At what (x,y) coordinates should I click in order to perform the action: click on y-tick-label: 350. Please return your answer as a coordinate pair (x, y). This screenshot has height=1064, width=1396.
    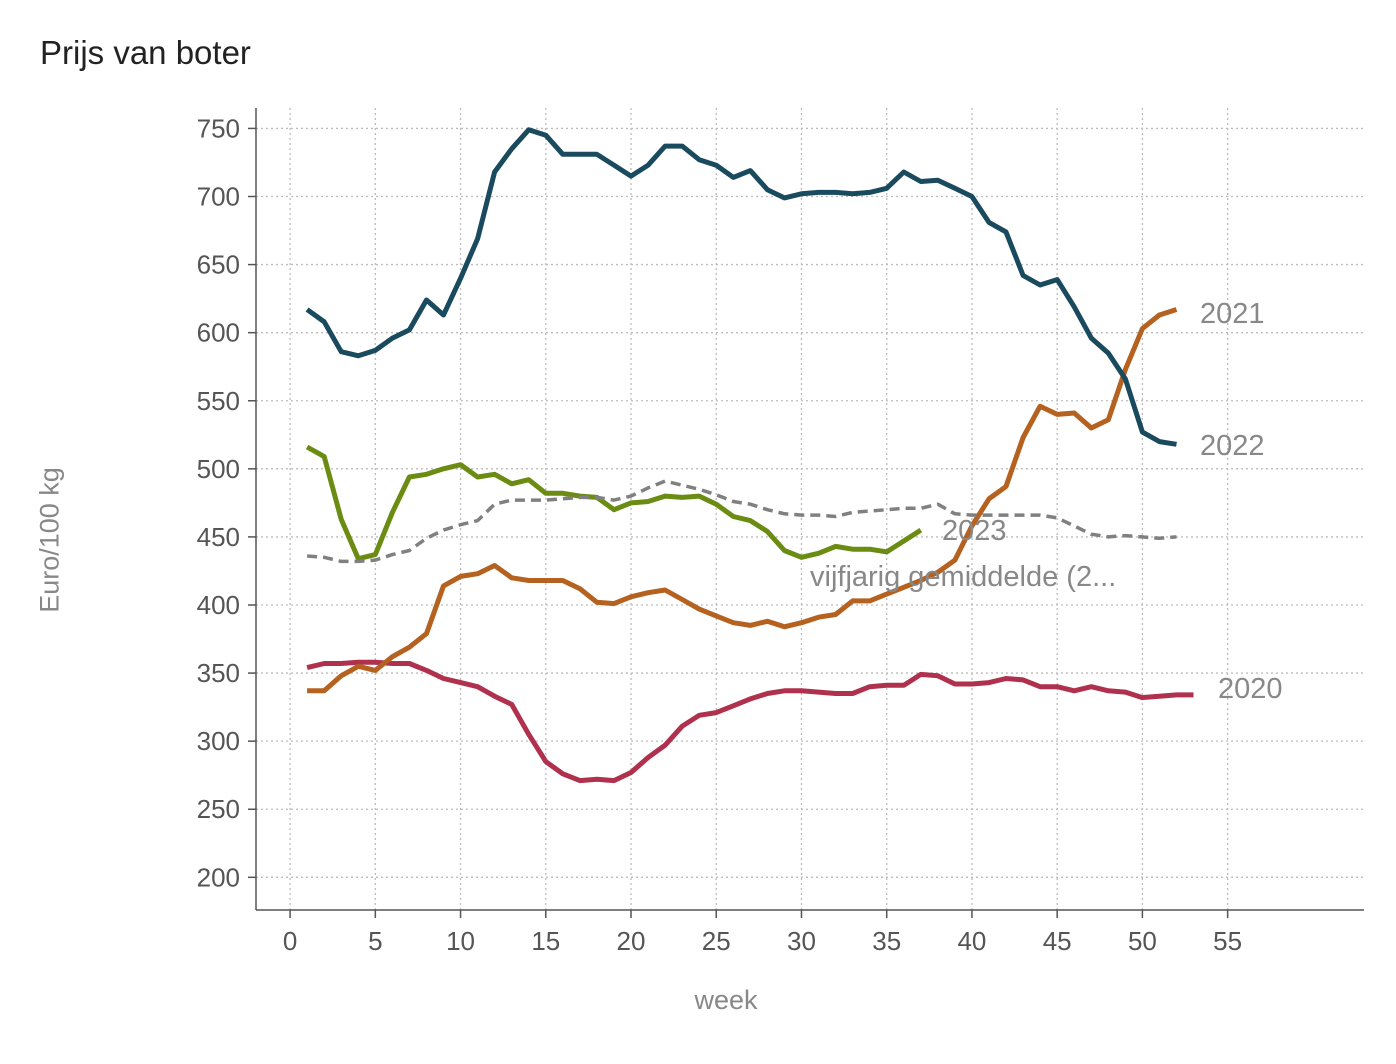
    Looking at the image, I should click on (218, 673).